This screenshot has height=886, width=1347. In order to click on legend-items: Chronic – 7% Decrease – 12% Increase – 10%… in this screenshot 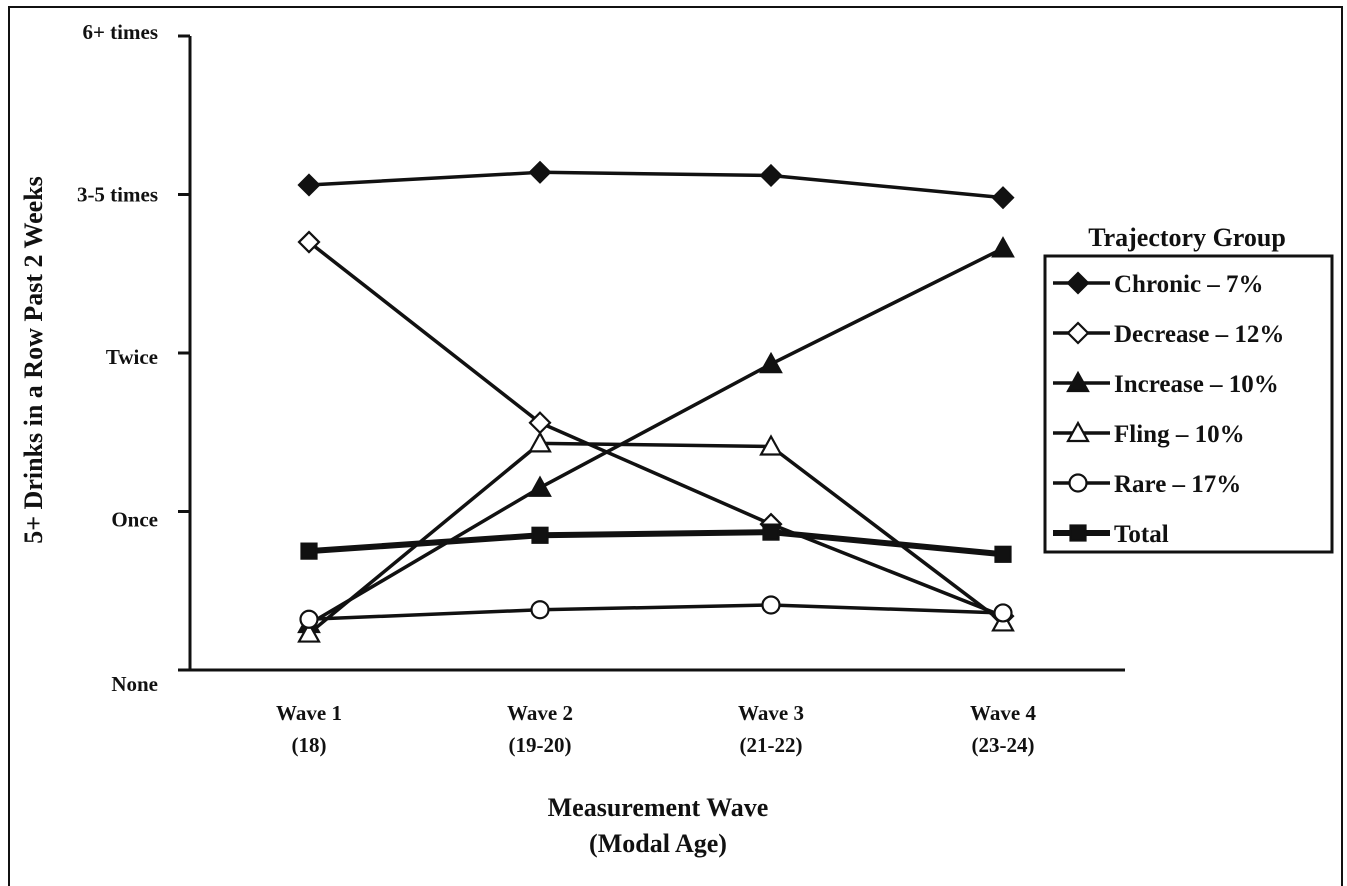, I will do `click(1168, 409)`.